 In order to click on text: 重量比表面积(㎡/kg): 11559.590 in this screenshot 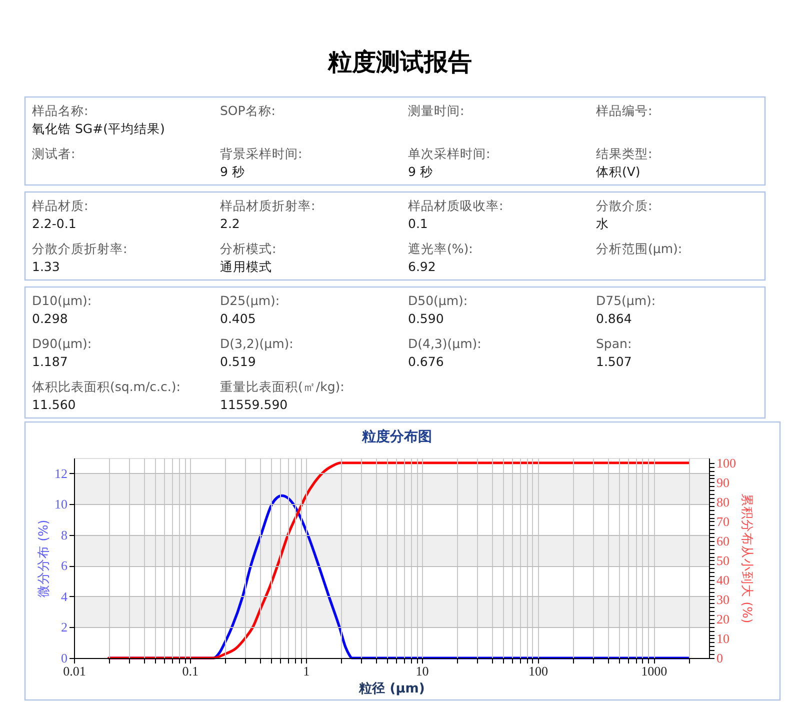, I will do `click(282, 395)`.